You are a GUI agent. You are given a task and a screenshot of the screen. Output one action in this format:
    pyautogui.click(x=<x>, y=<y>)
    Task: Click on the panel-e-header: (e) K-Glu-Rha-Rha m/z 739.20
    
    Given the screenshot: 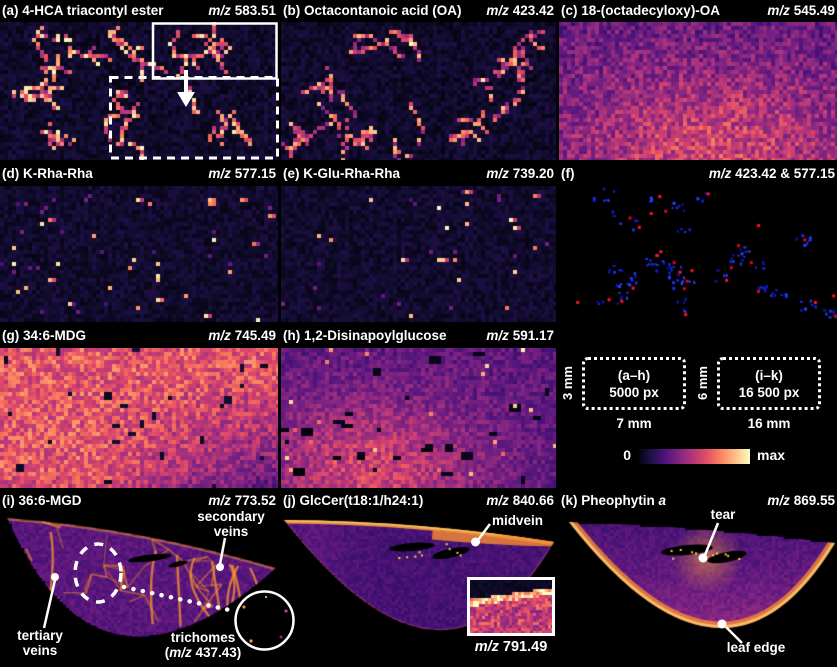 What is the action you would take?
    pyautogui.click(x=418, y=174)
    